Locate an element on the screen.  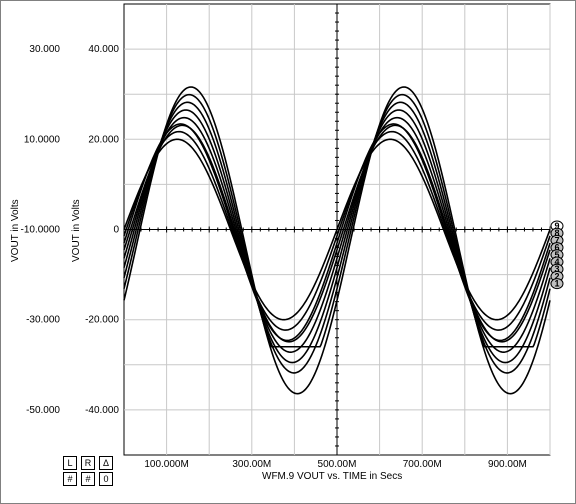
trace-marker-label: 7 is located at coordinates (556, 240).